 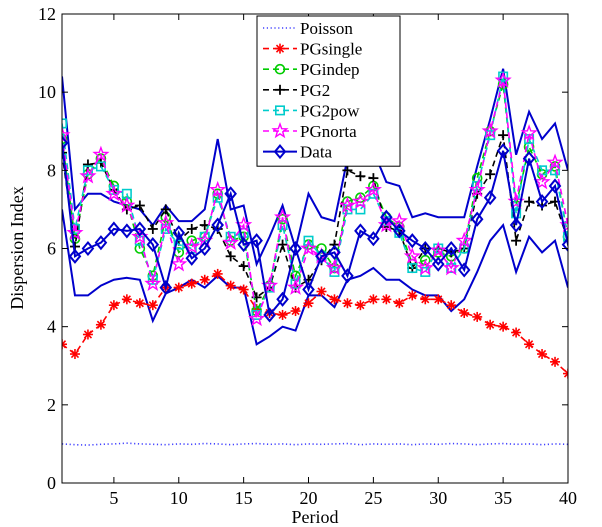 I want to click on legend-item-poisson: Poisson, so click(x=308, y=28).